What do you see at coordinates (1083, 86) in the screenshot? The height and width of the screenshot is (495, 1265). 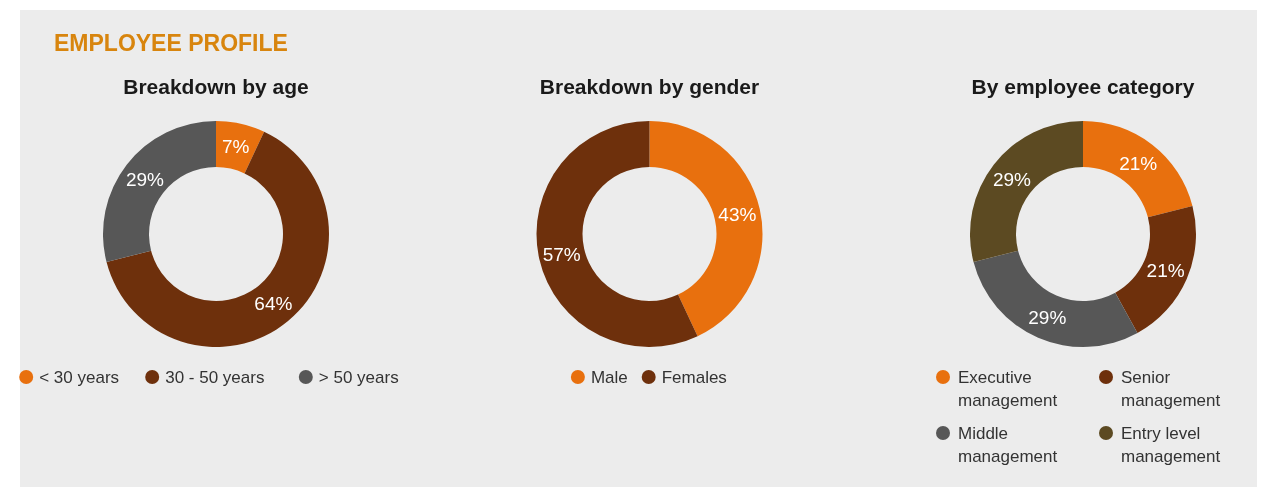 I see `chart-title: By employee category` at bounding box center [1083, 86].